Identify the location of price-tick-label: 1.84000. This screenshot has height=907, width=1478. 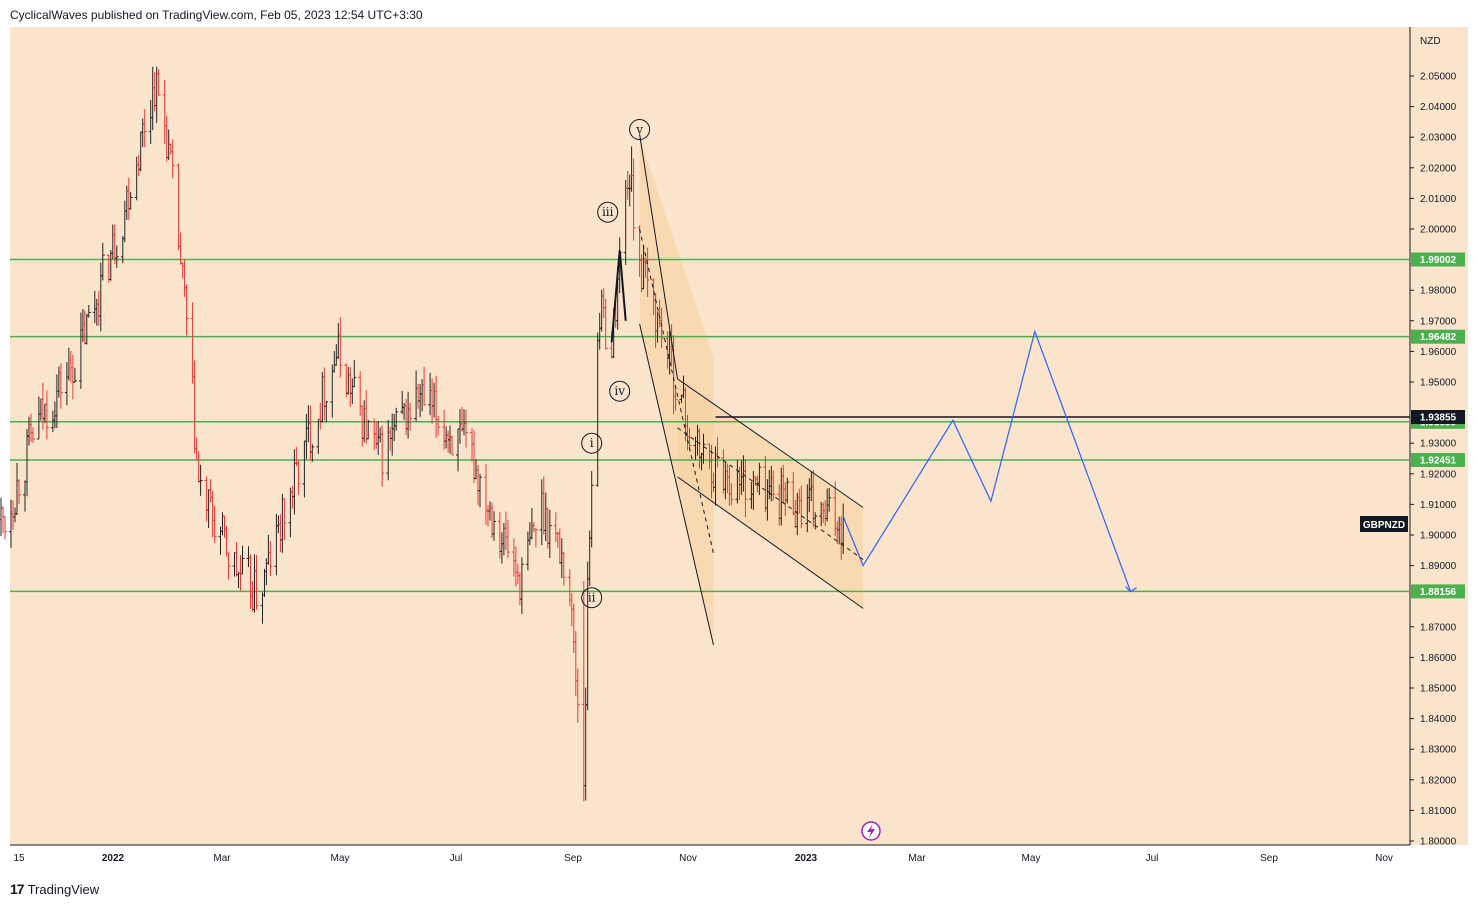
(1438, 719).